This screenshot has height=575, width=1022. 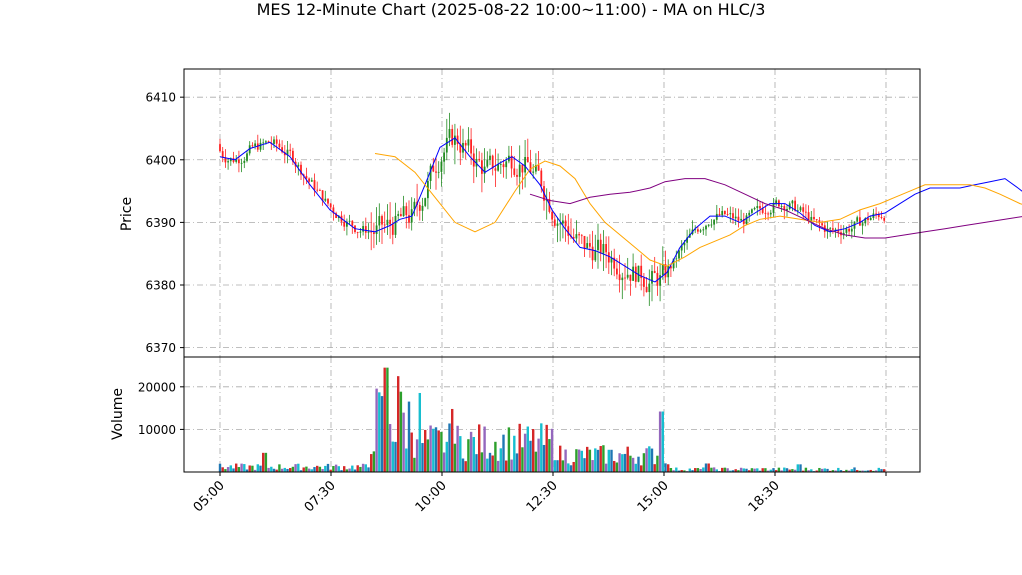 What do you see at coordinates (698, 210) in the screenshot?
I see `moving-average-line` at bounding box center [698, 210].